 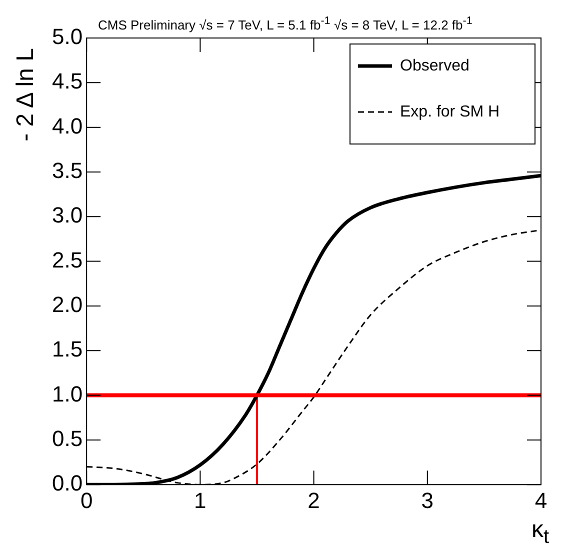 I want to click on x-axis-title: κ$_{t}$, so click(x=540, y=532).